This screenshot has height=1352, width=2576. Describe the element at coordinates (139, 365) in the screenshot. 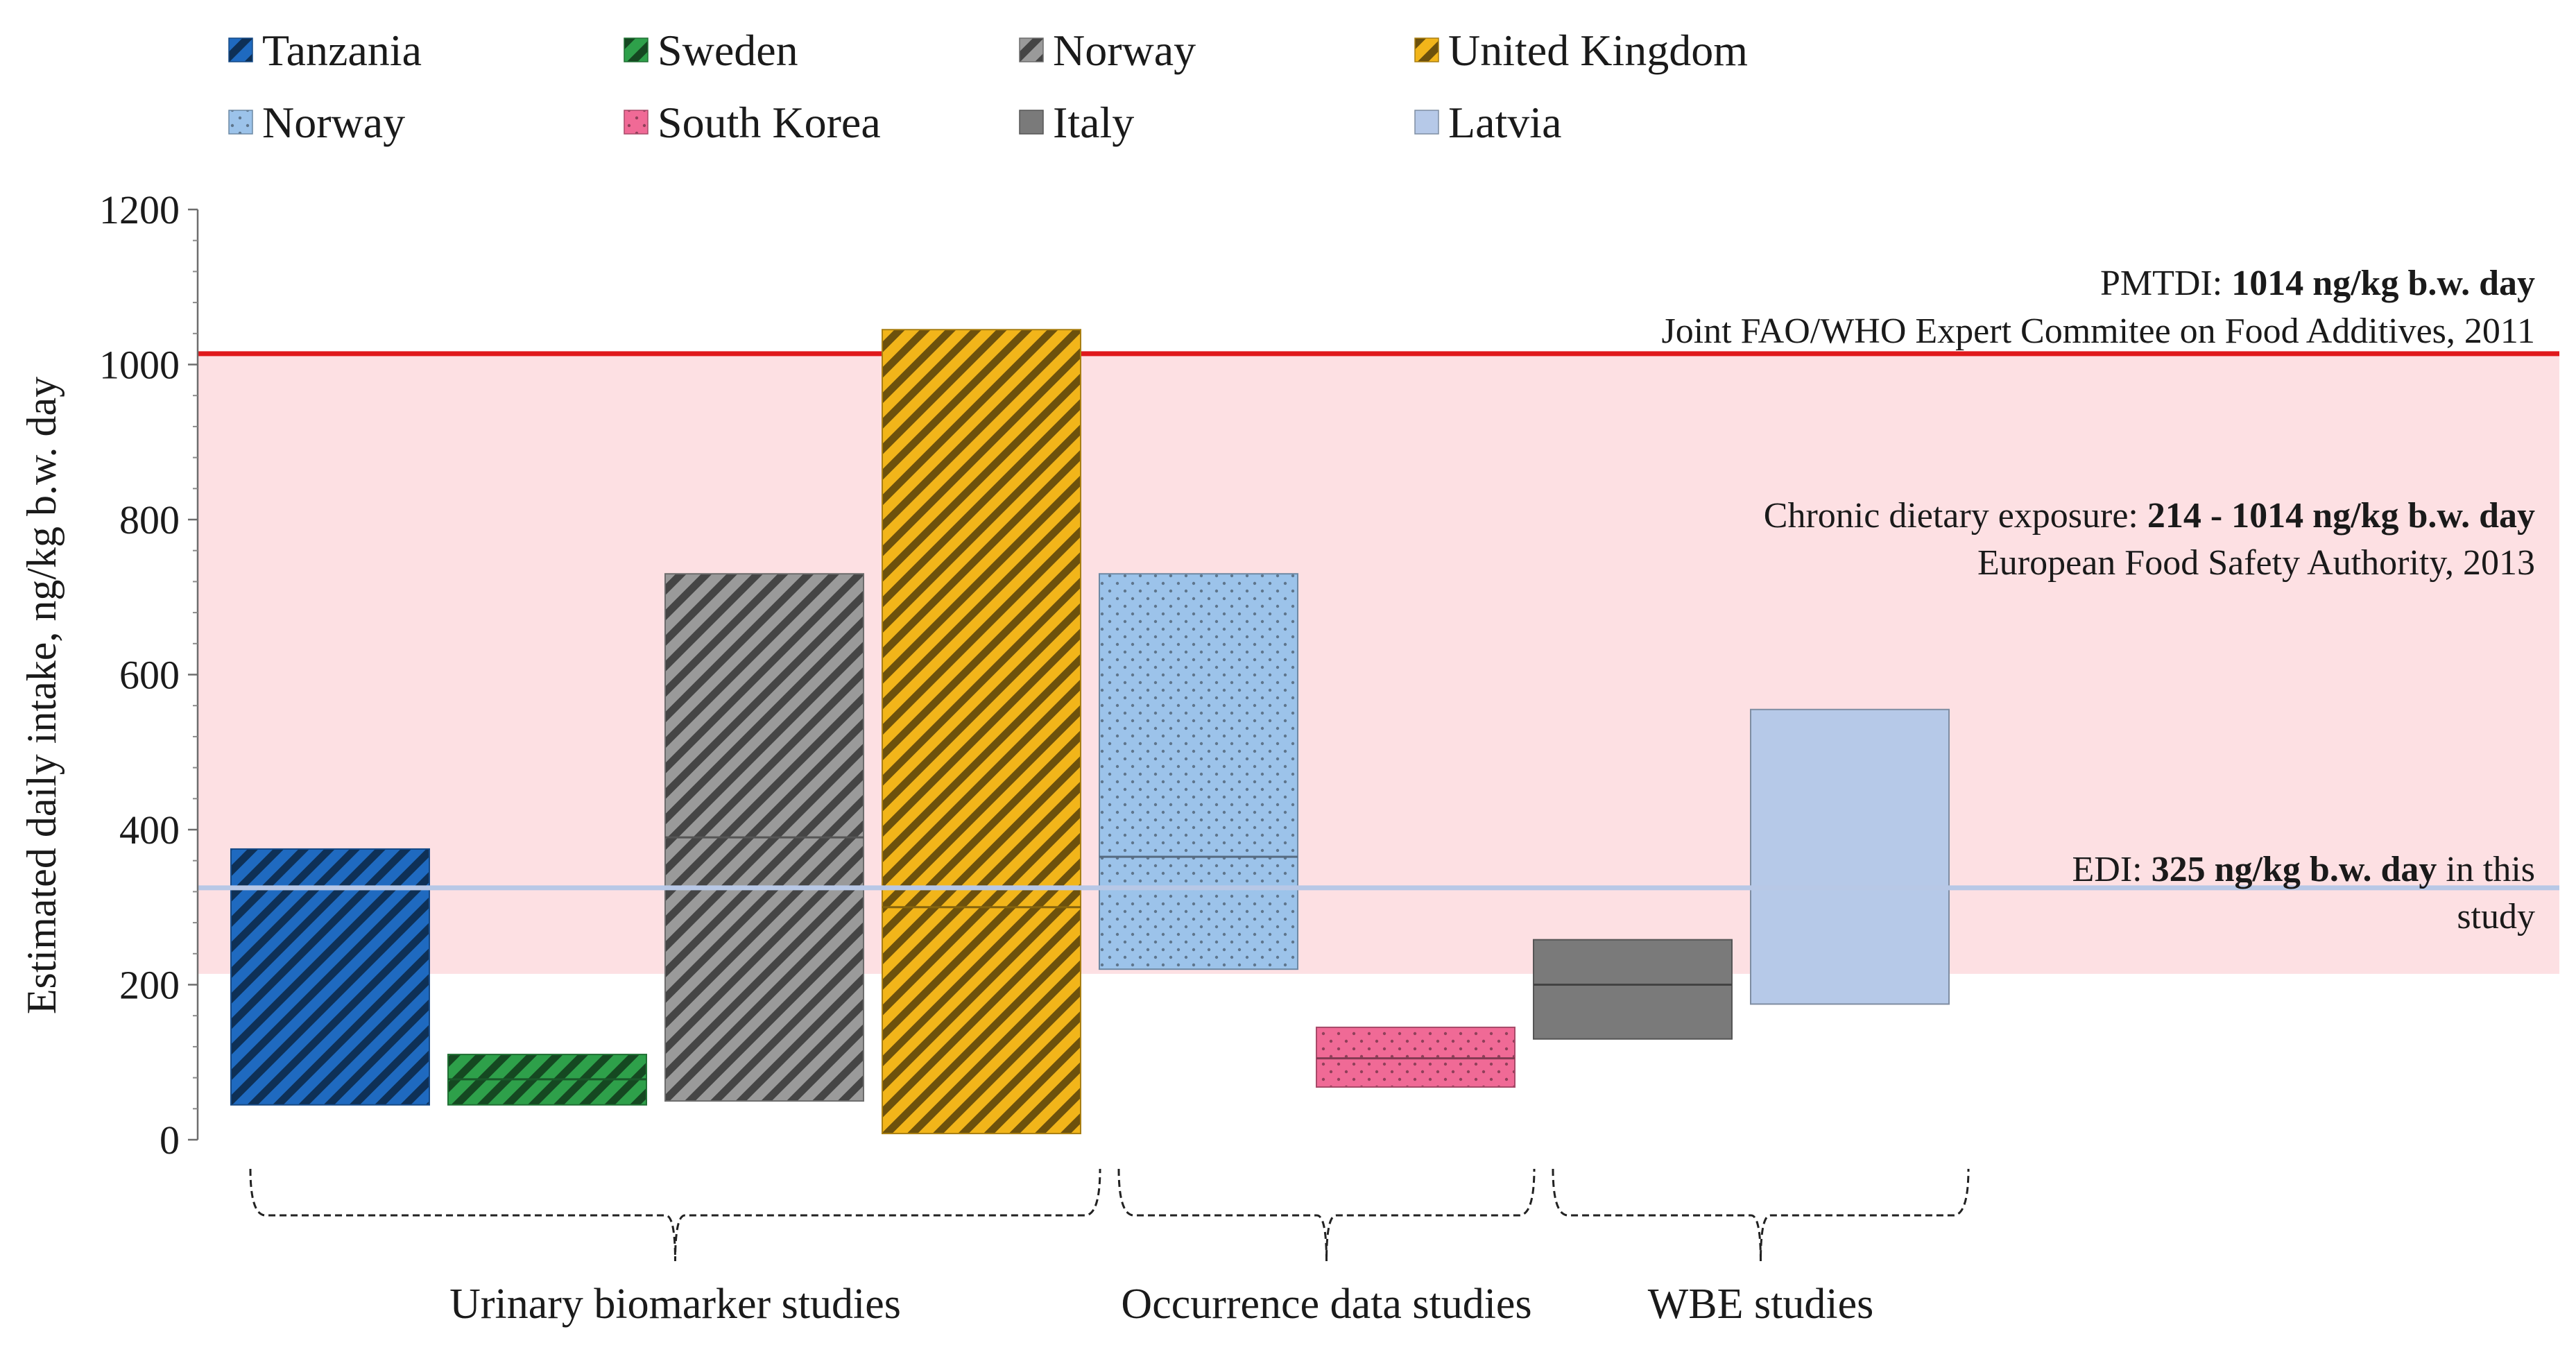

I see `y-tick-label: 1000` at that location.